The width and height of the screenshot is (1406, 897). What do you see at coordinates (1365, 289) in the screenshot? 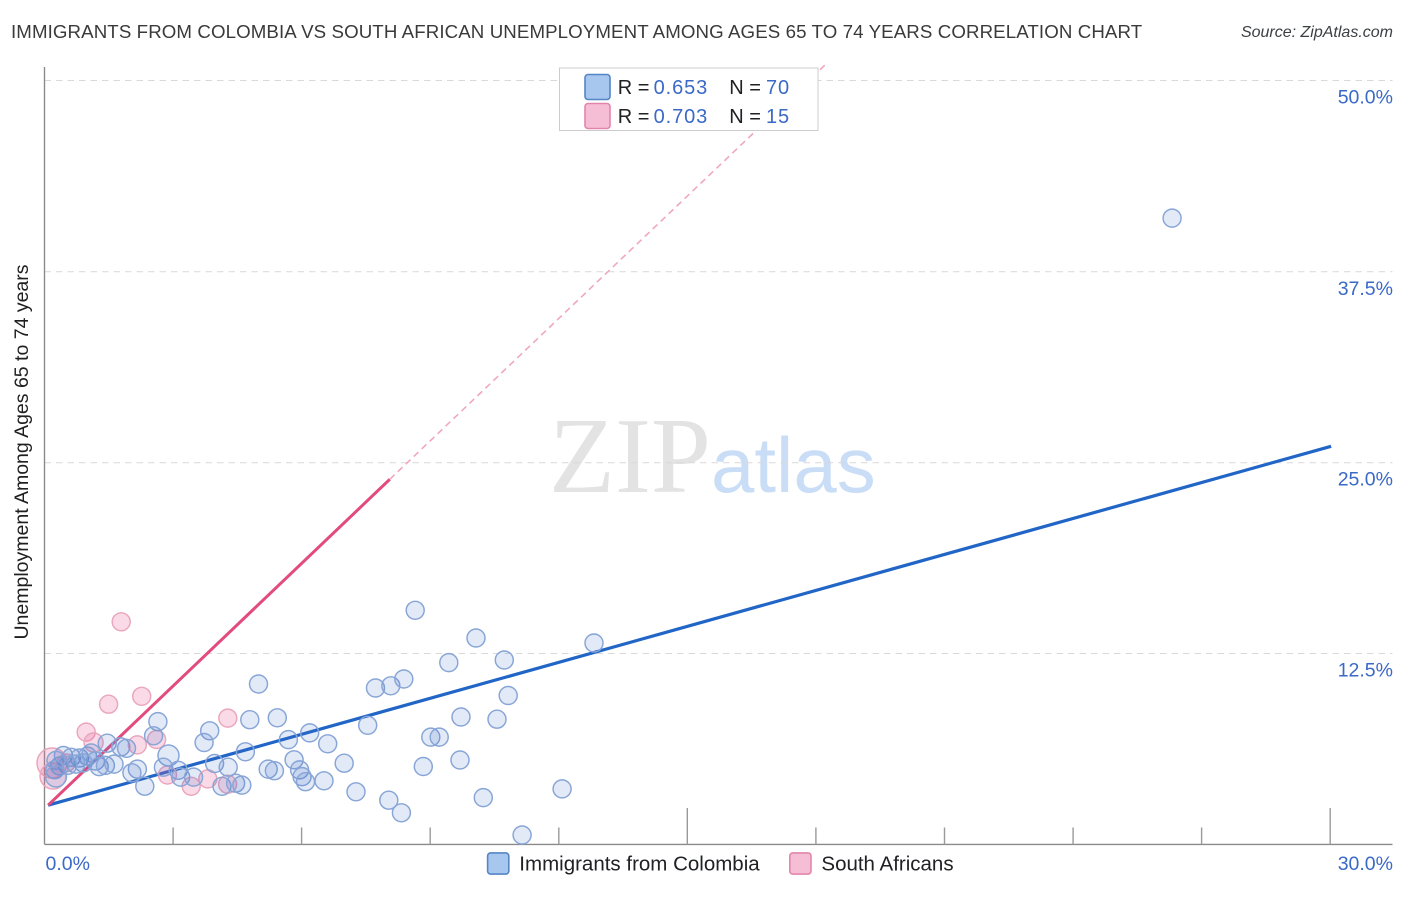
I see `svg-text: 37.5%` at bounding box center [1365, 289].